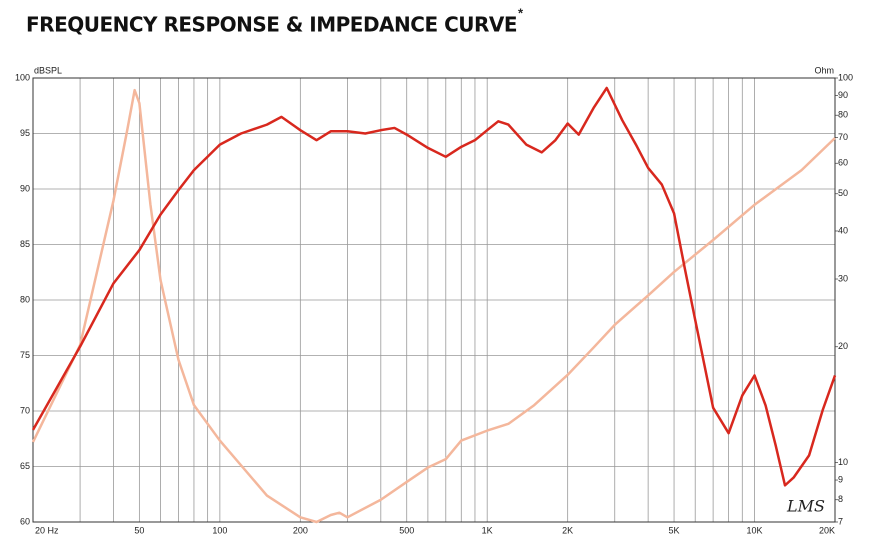  What do you see at coordinates (824, 70) in the screenshot?
I see `y2-axis-label: Ohm` at bounding box center [824, 70].